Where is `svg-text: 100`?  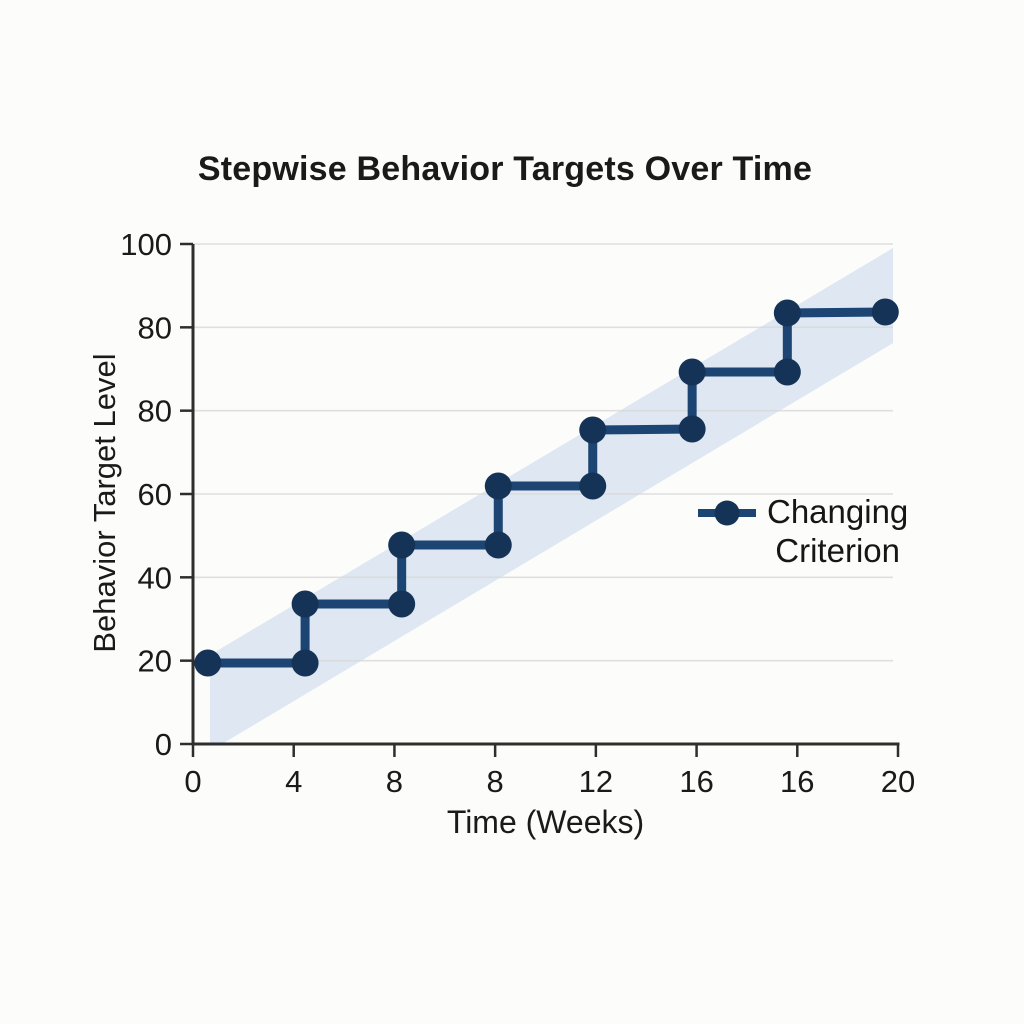 svg-text: 100 is located at coordinates (146, 244).